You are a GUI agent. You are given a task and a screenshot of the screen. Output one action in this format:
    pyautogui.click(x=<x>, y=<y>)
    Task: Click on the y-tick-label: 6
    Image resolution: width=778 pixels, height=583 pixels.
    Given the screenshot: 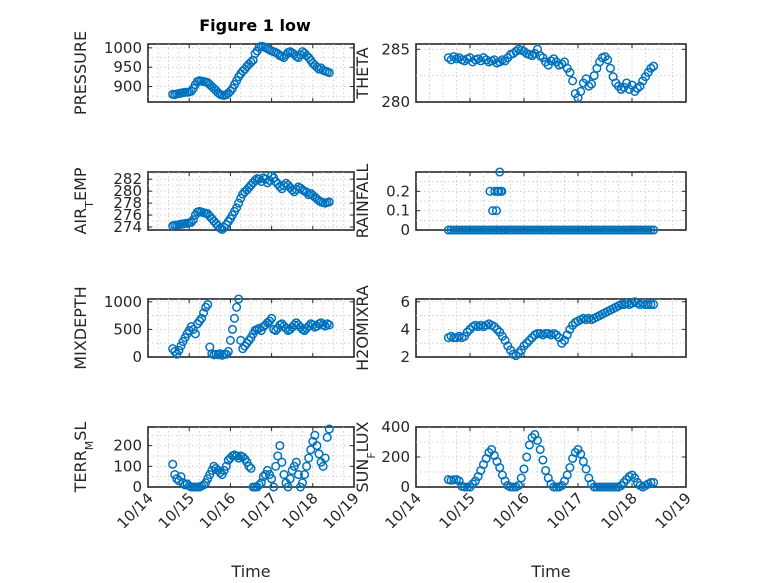 What is the action you would take?
    pyautogui.click(x=405, y=302)
    